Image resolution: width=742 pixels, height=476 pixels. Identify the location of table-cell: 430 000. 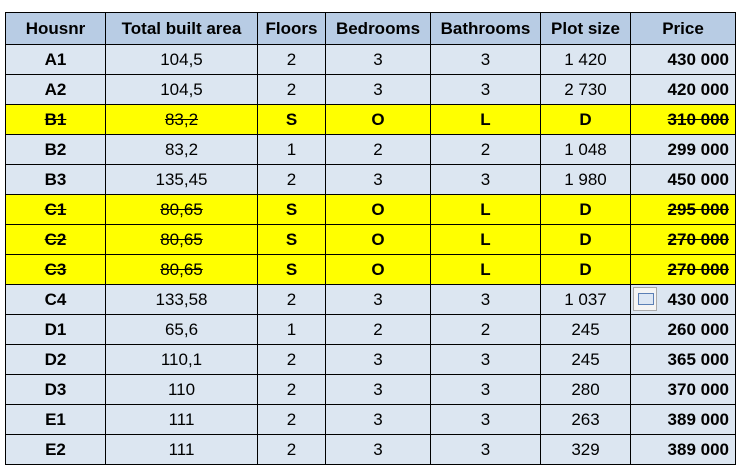
(683, 59).